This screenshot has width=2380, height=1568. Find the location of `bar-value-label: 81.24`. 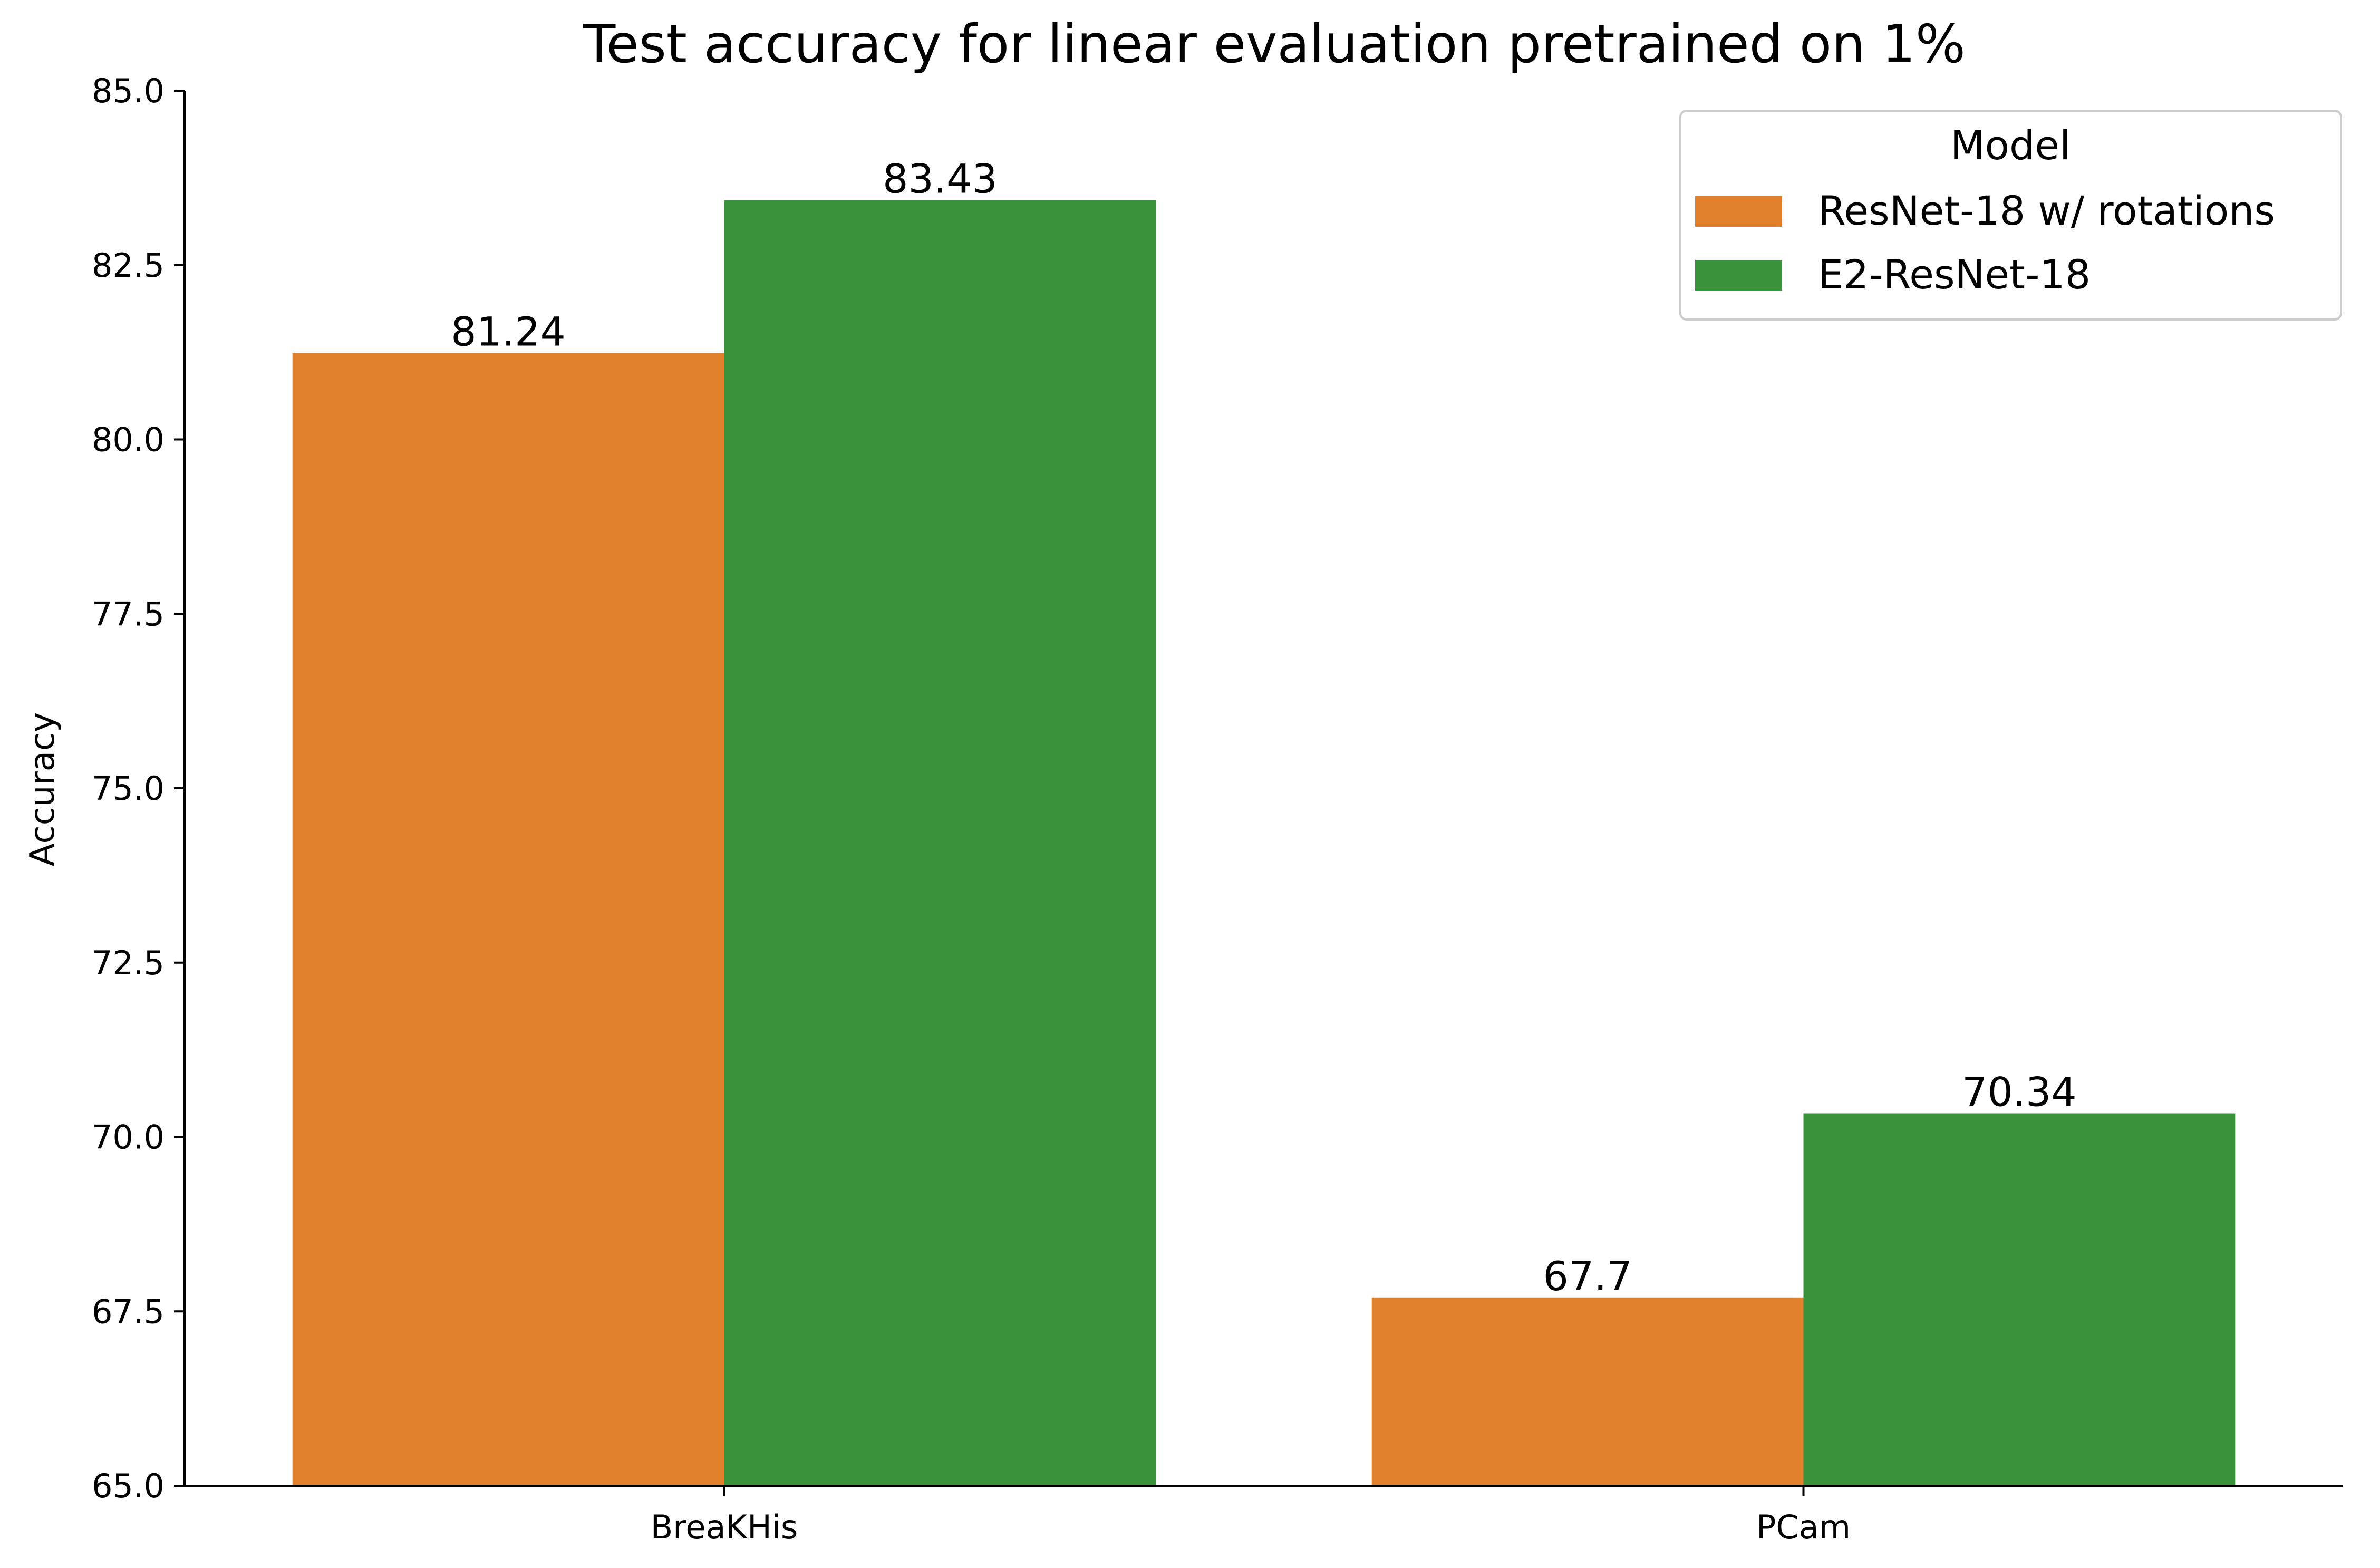

bar-value-label: 81.24 is located at coordinates (508, 331).